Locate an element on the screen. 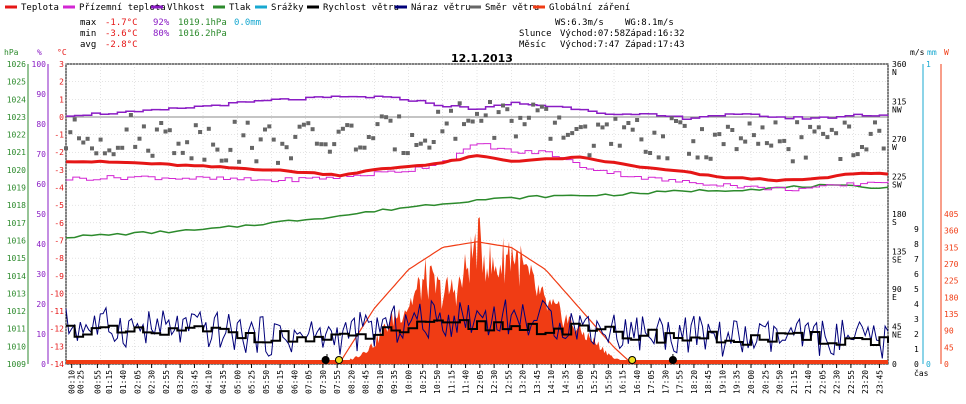  x-tick-label: 11:40 is located at coordinates (466, 382).